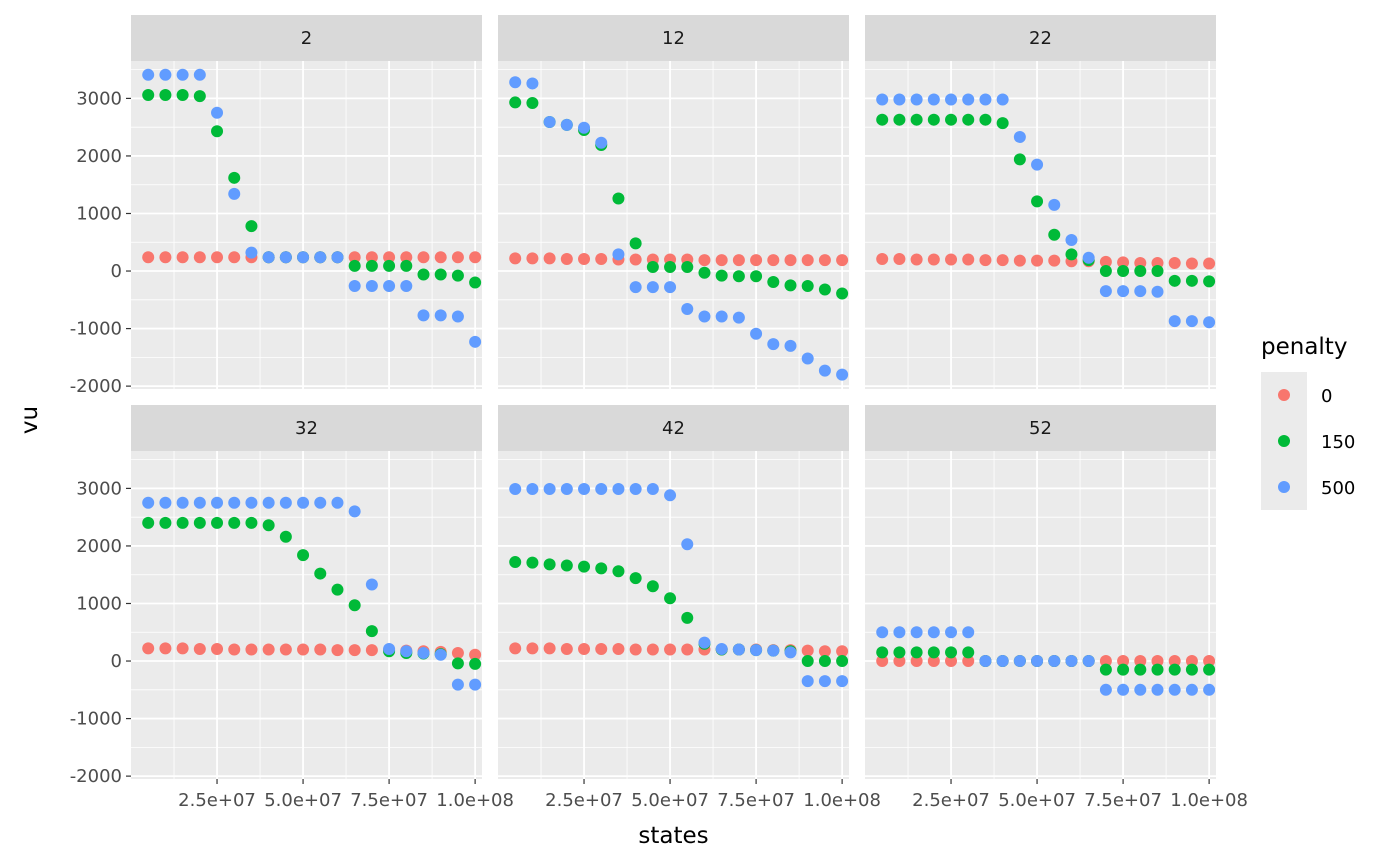  What do you see at coordinates (99, 213) in the screenshot?
I see `y-tick-label: 1000` at bounding box center [99, 213].